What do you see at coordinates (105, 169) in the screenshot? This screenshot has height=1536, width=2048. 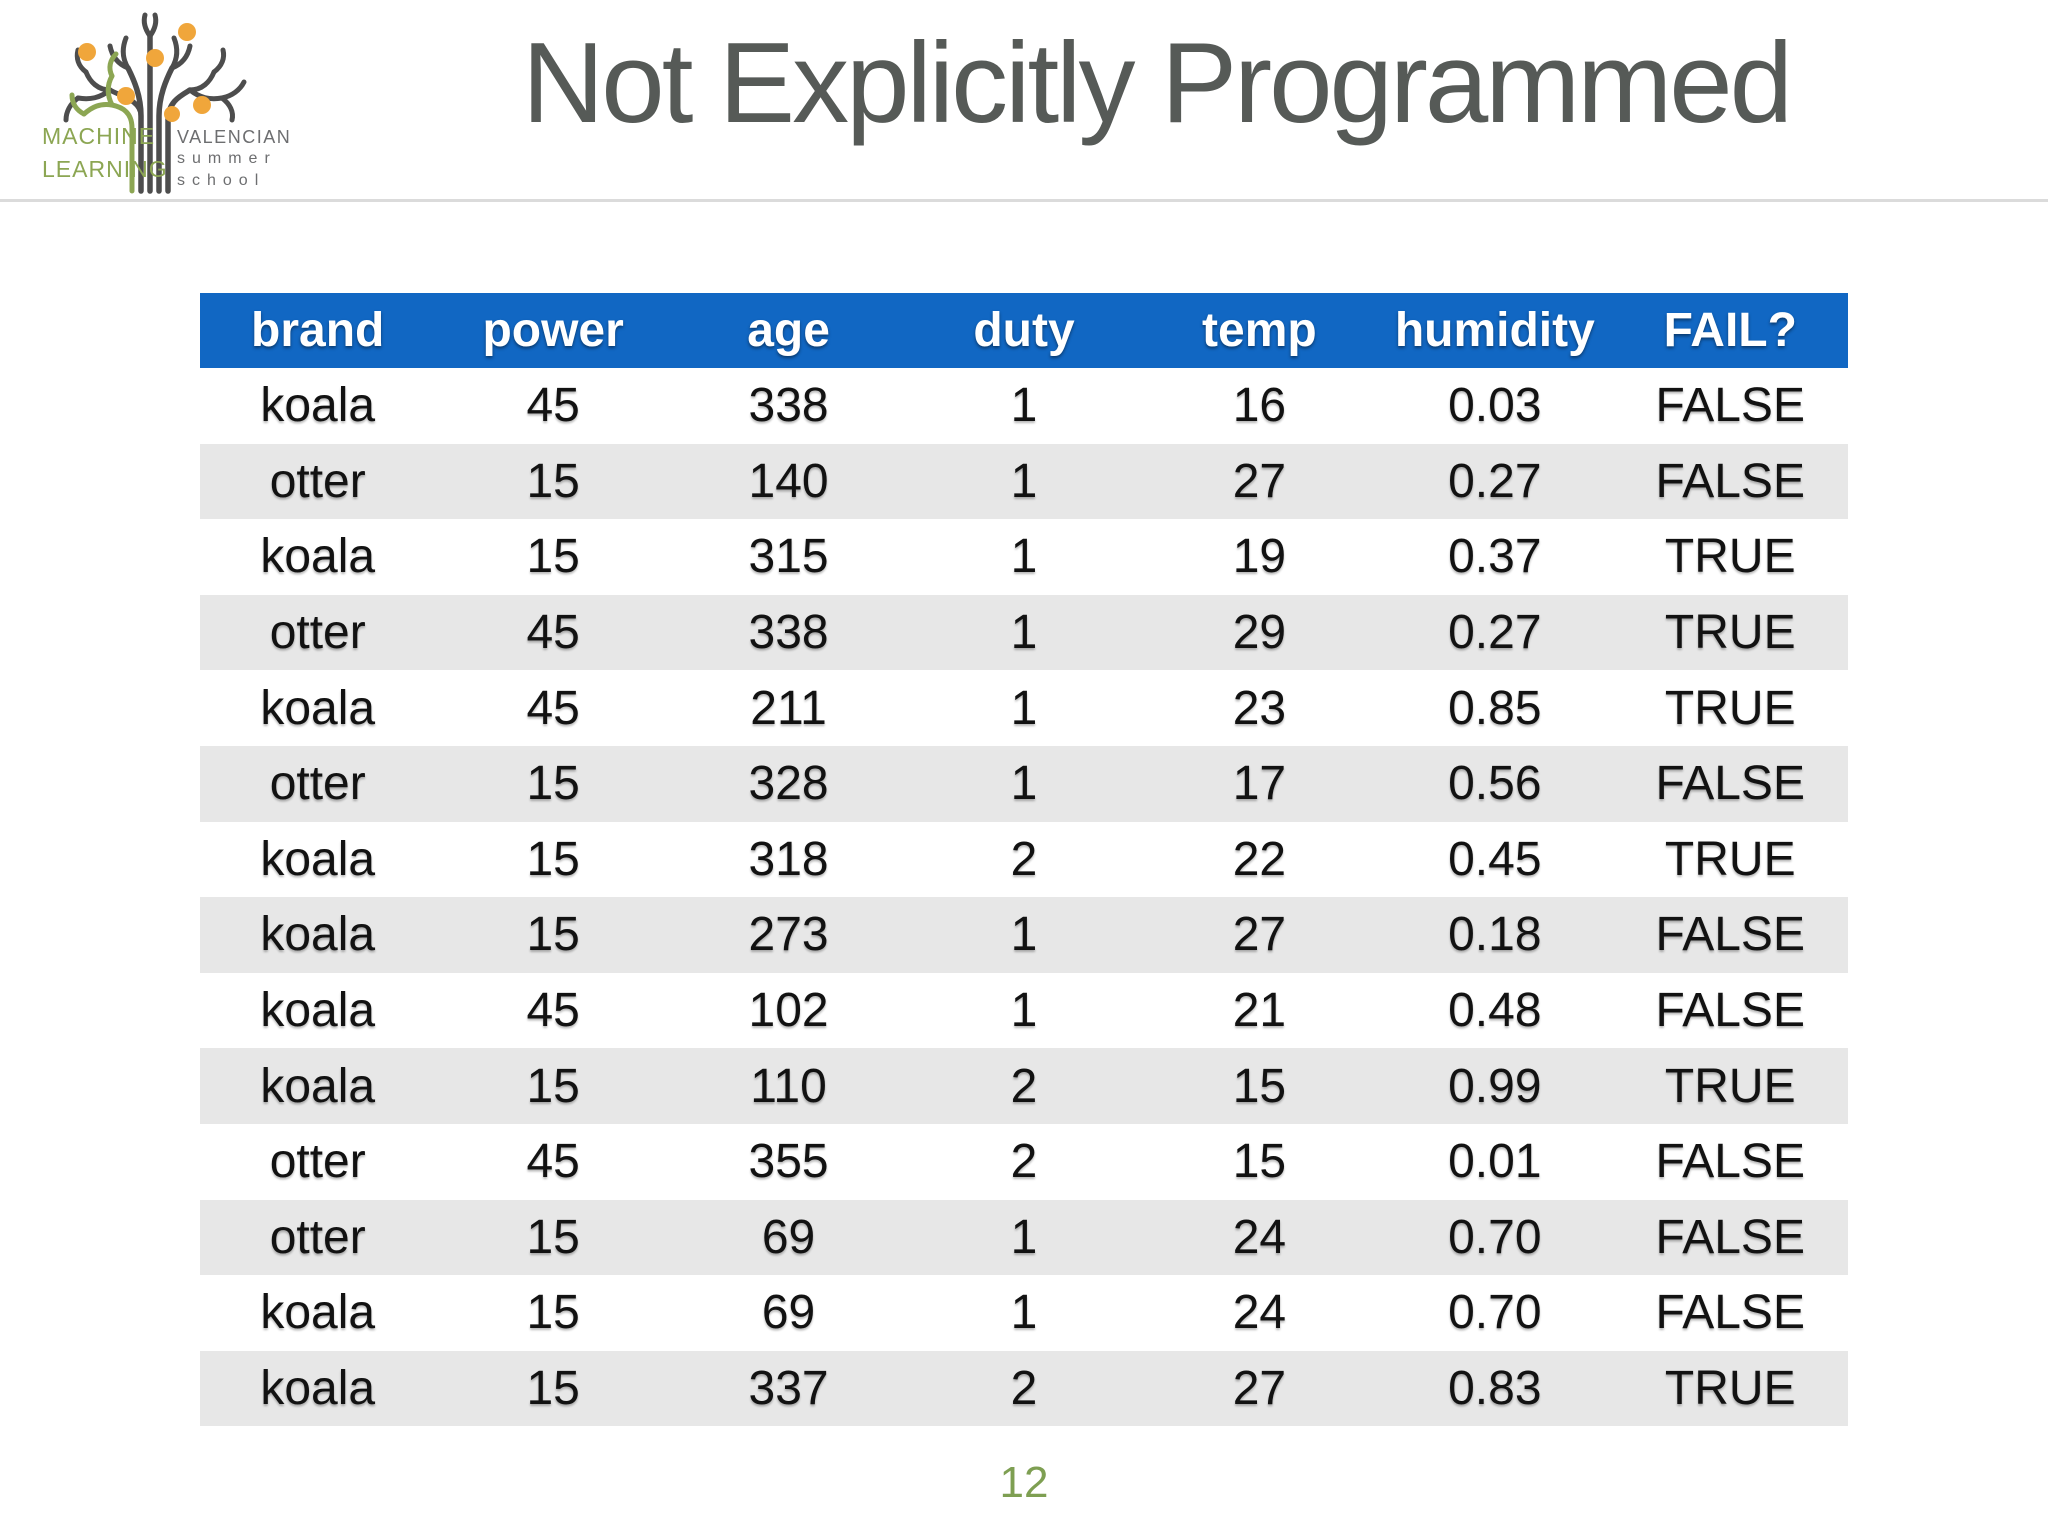 I see `logo-text-learning: LEARNING` at bounding box center [105, 169].